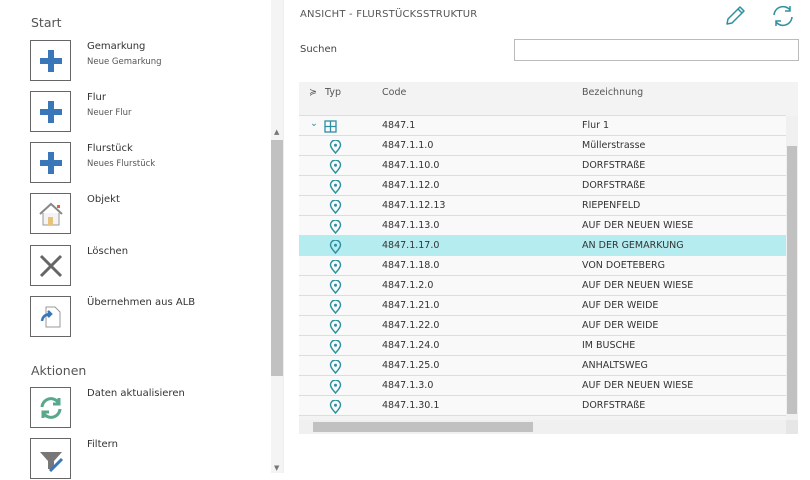  I want to click on table-row: 4847.1.17.0 AN DER GEMARKUNG, so click(542, 246).